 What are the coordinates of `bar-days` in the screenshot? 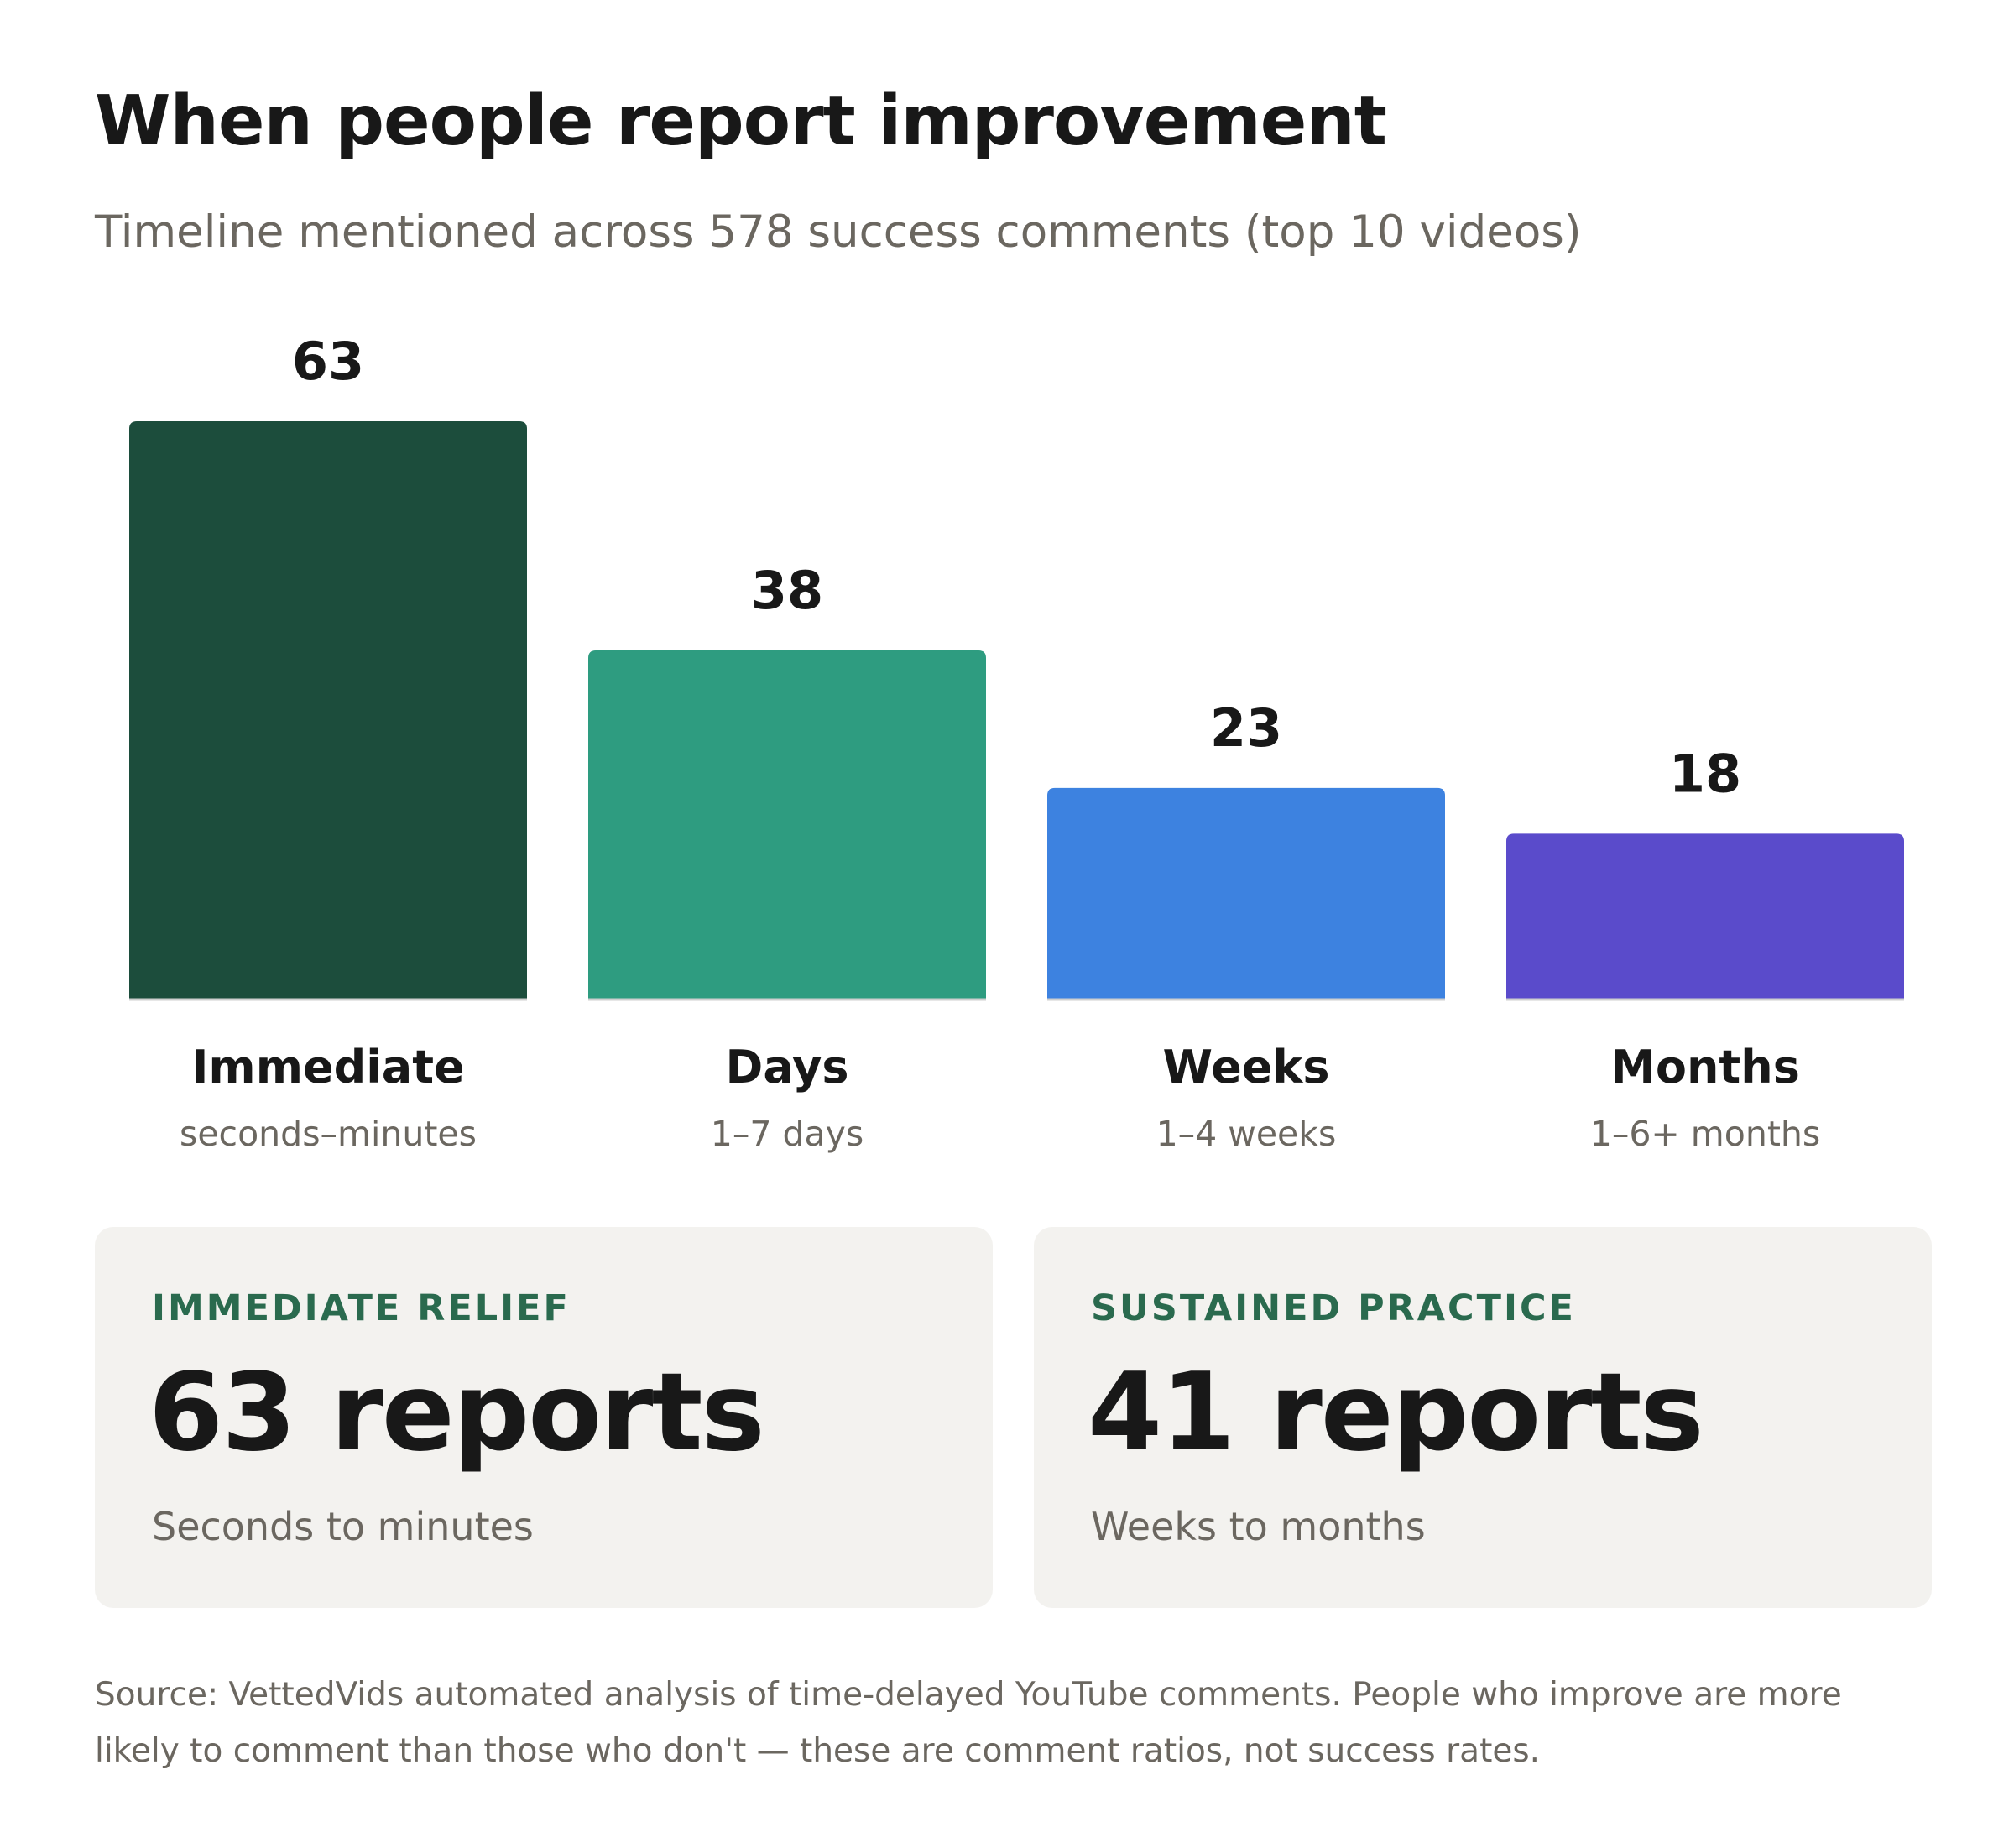 It's located at (787, 824).